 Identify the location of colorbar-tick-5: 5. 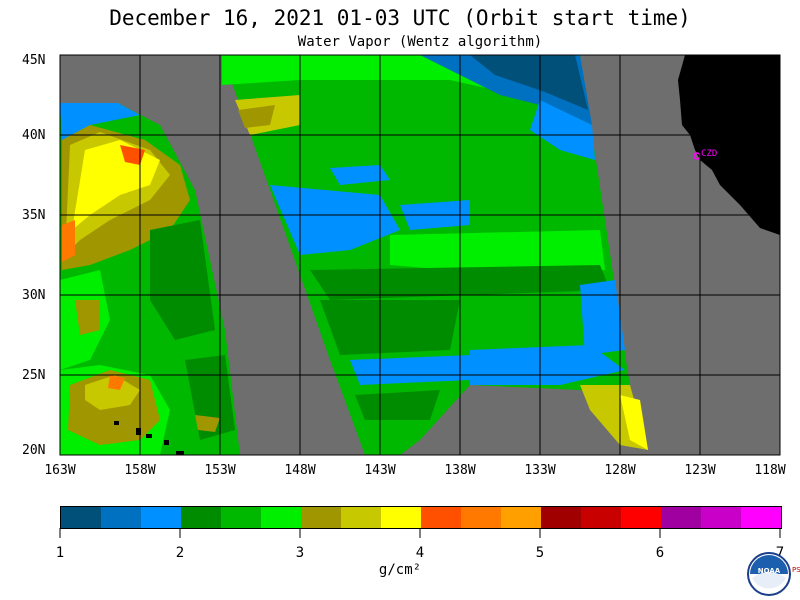
(540, 553).